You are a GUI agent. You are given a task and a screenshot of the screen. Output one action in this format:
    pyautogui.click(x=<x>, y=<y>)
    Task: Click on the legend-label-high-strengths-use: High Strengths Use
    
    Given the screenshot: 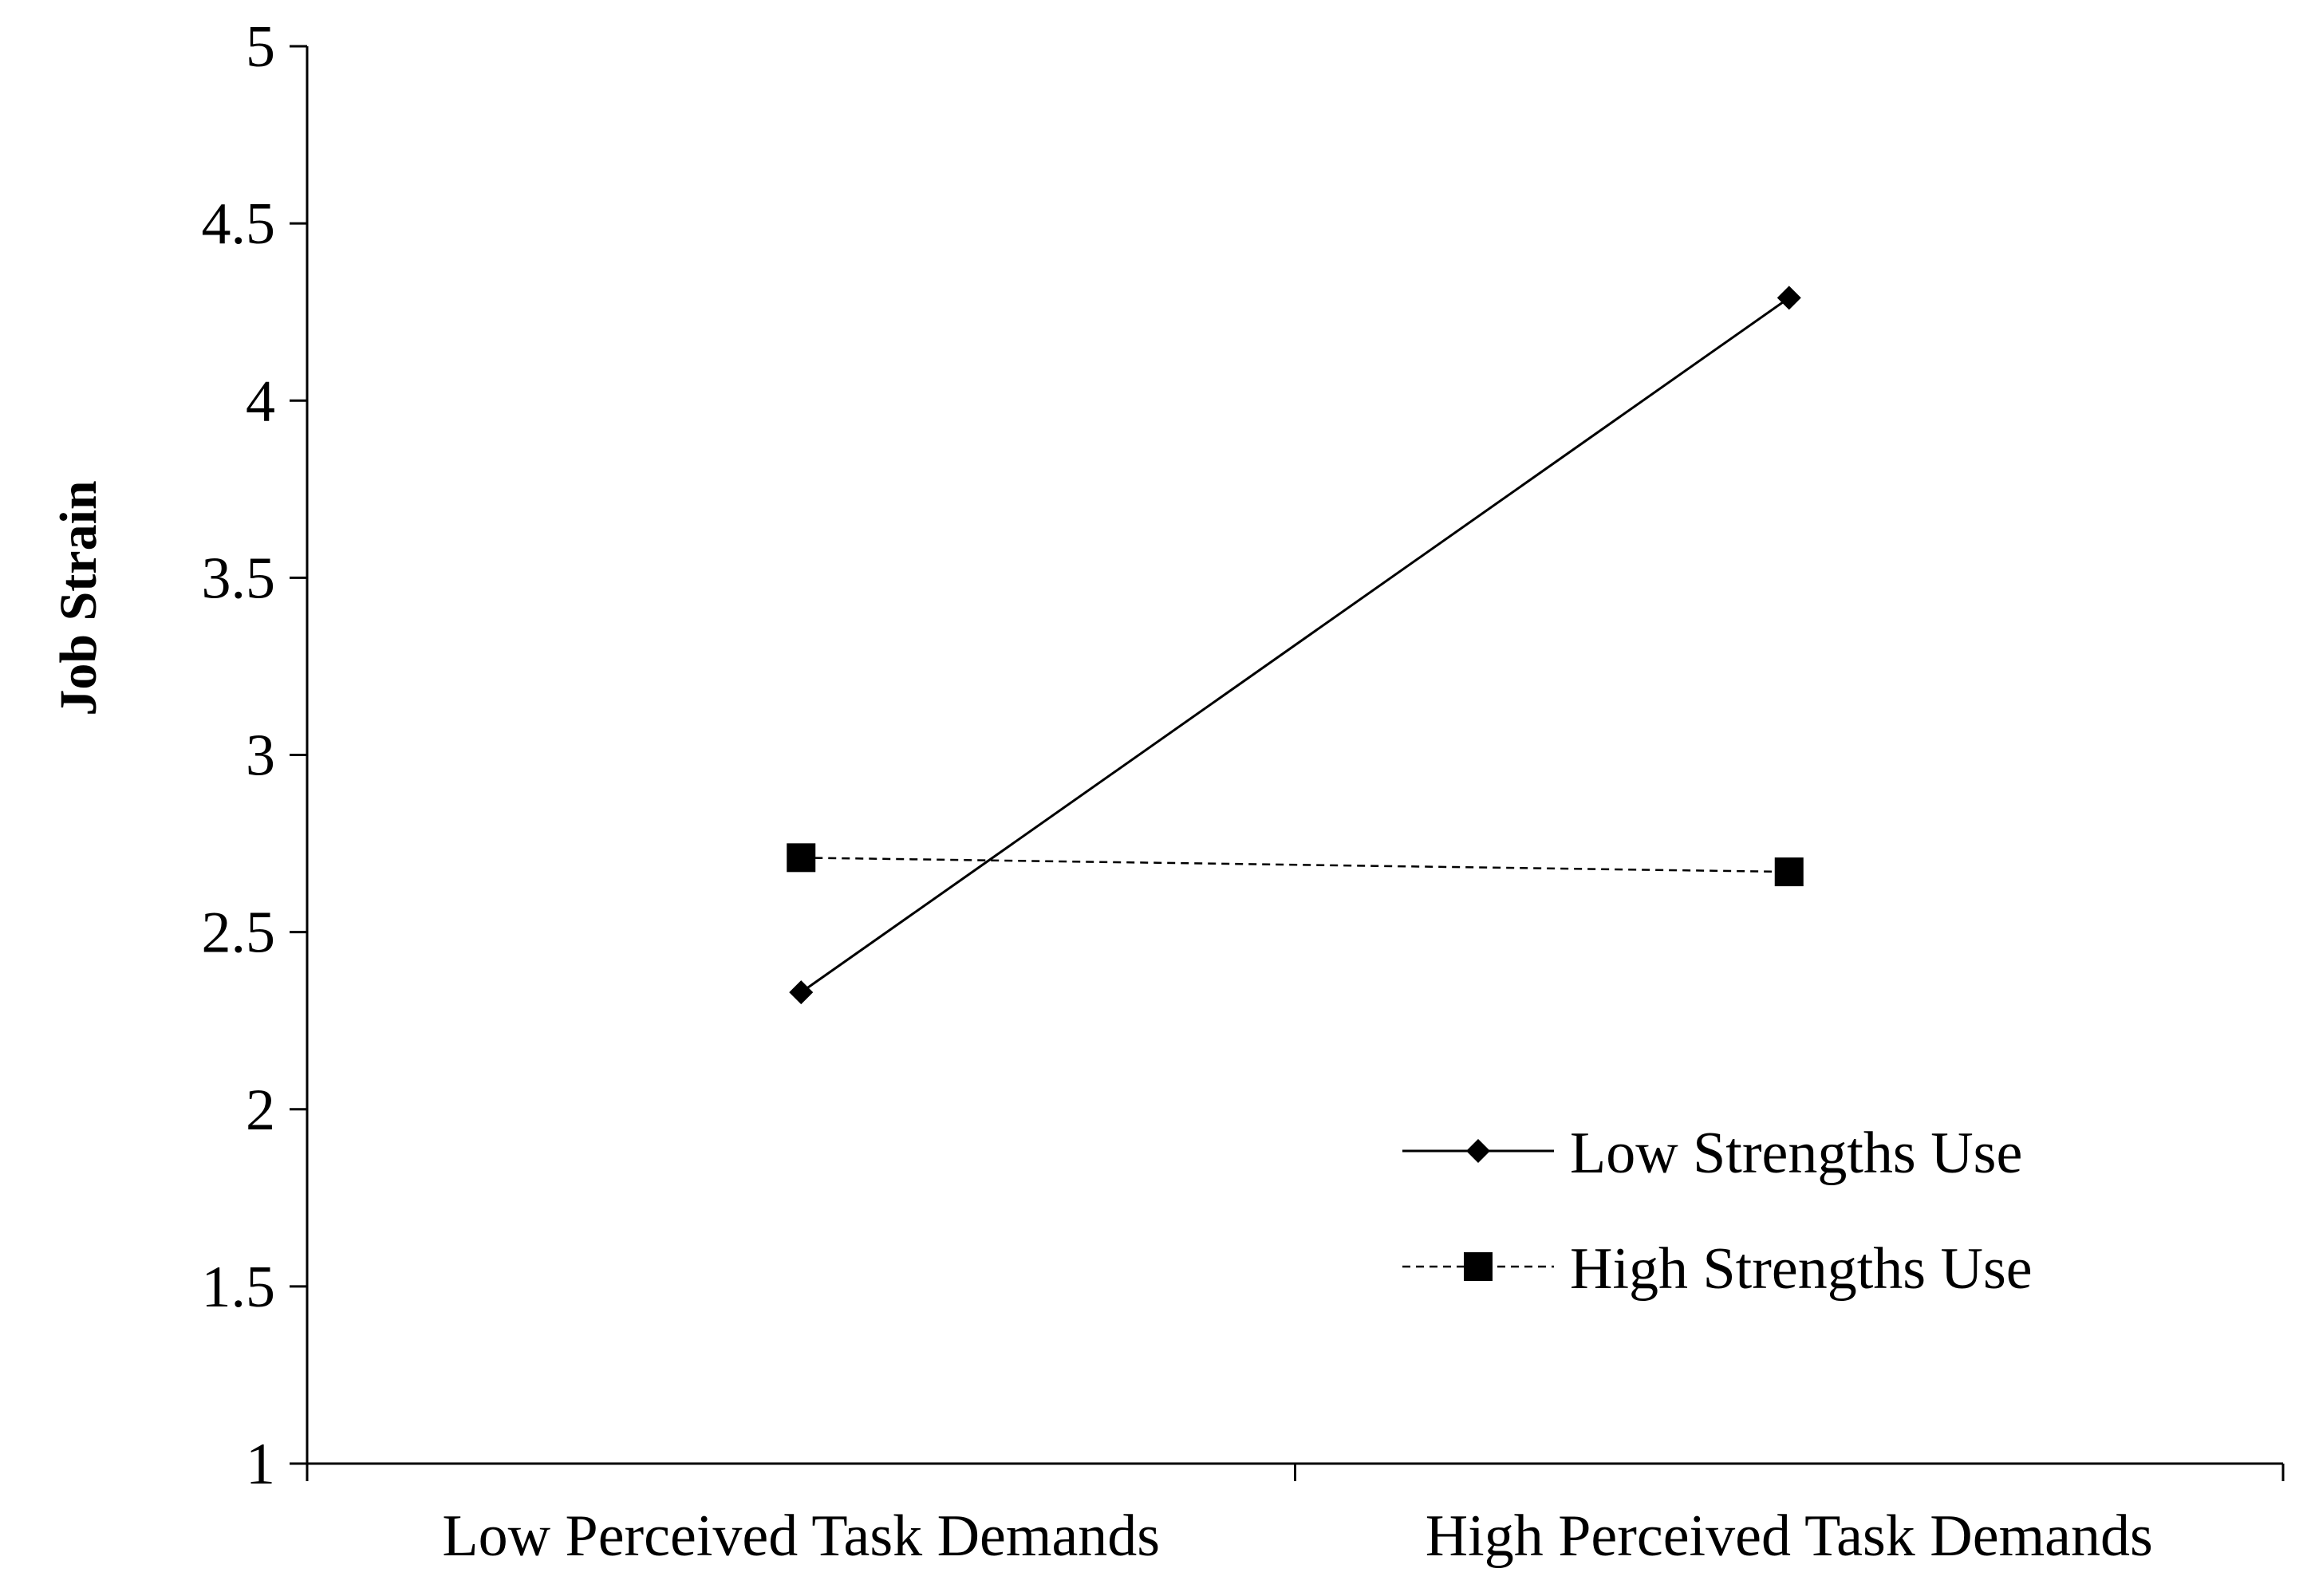 What is the action you would take?
    pyautogui.click(x=1802, y=1269)
    